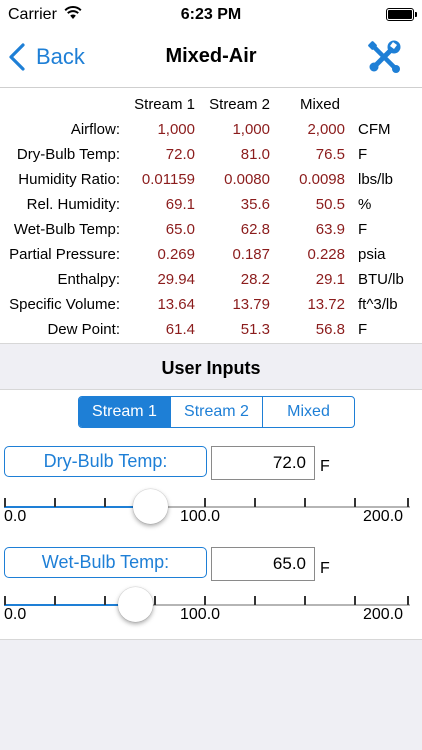  What do you see at coordinates (322, 179) in the screenshot?
I see `mixed-value: 0.0098` at bounding box center [322, 179].